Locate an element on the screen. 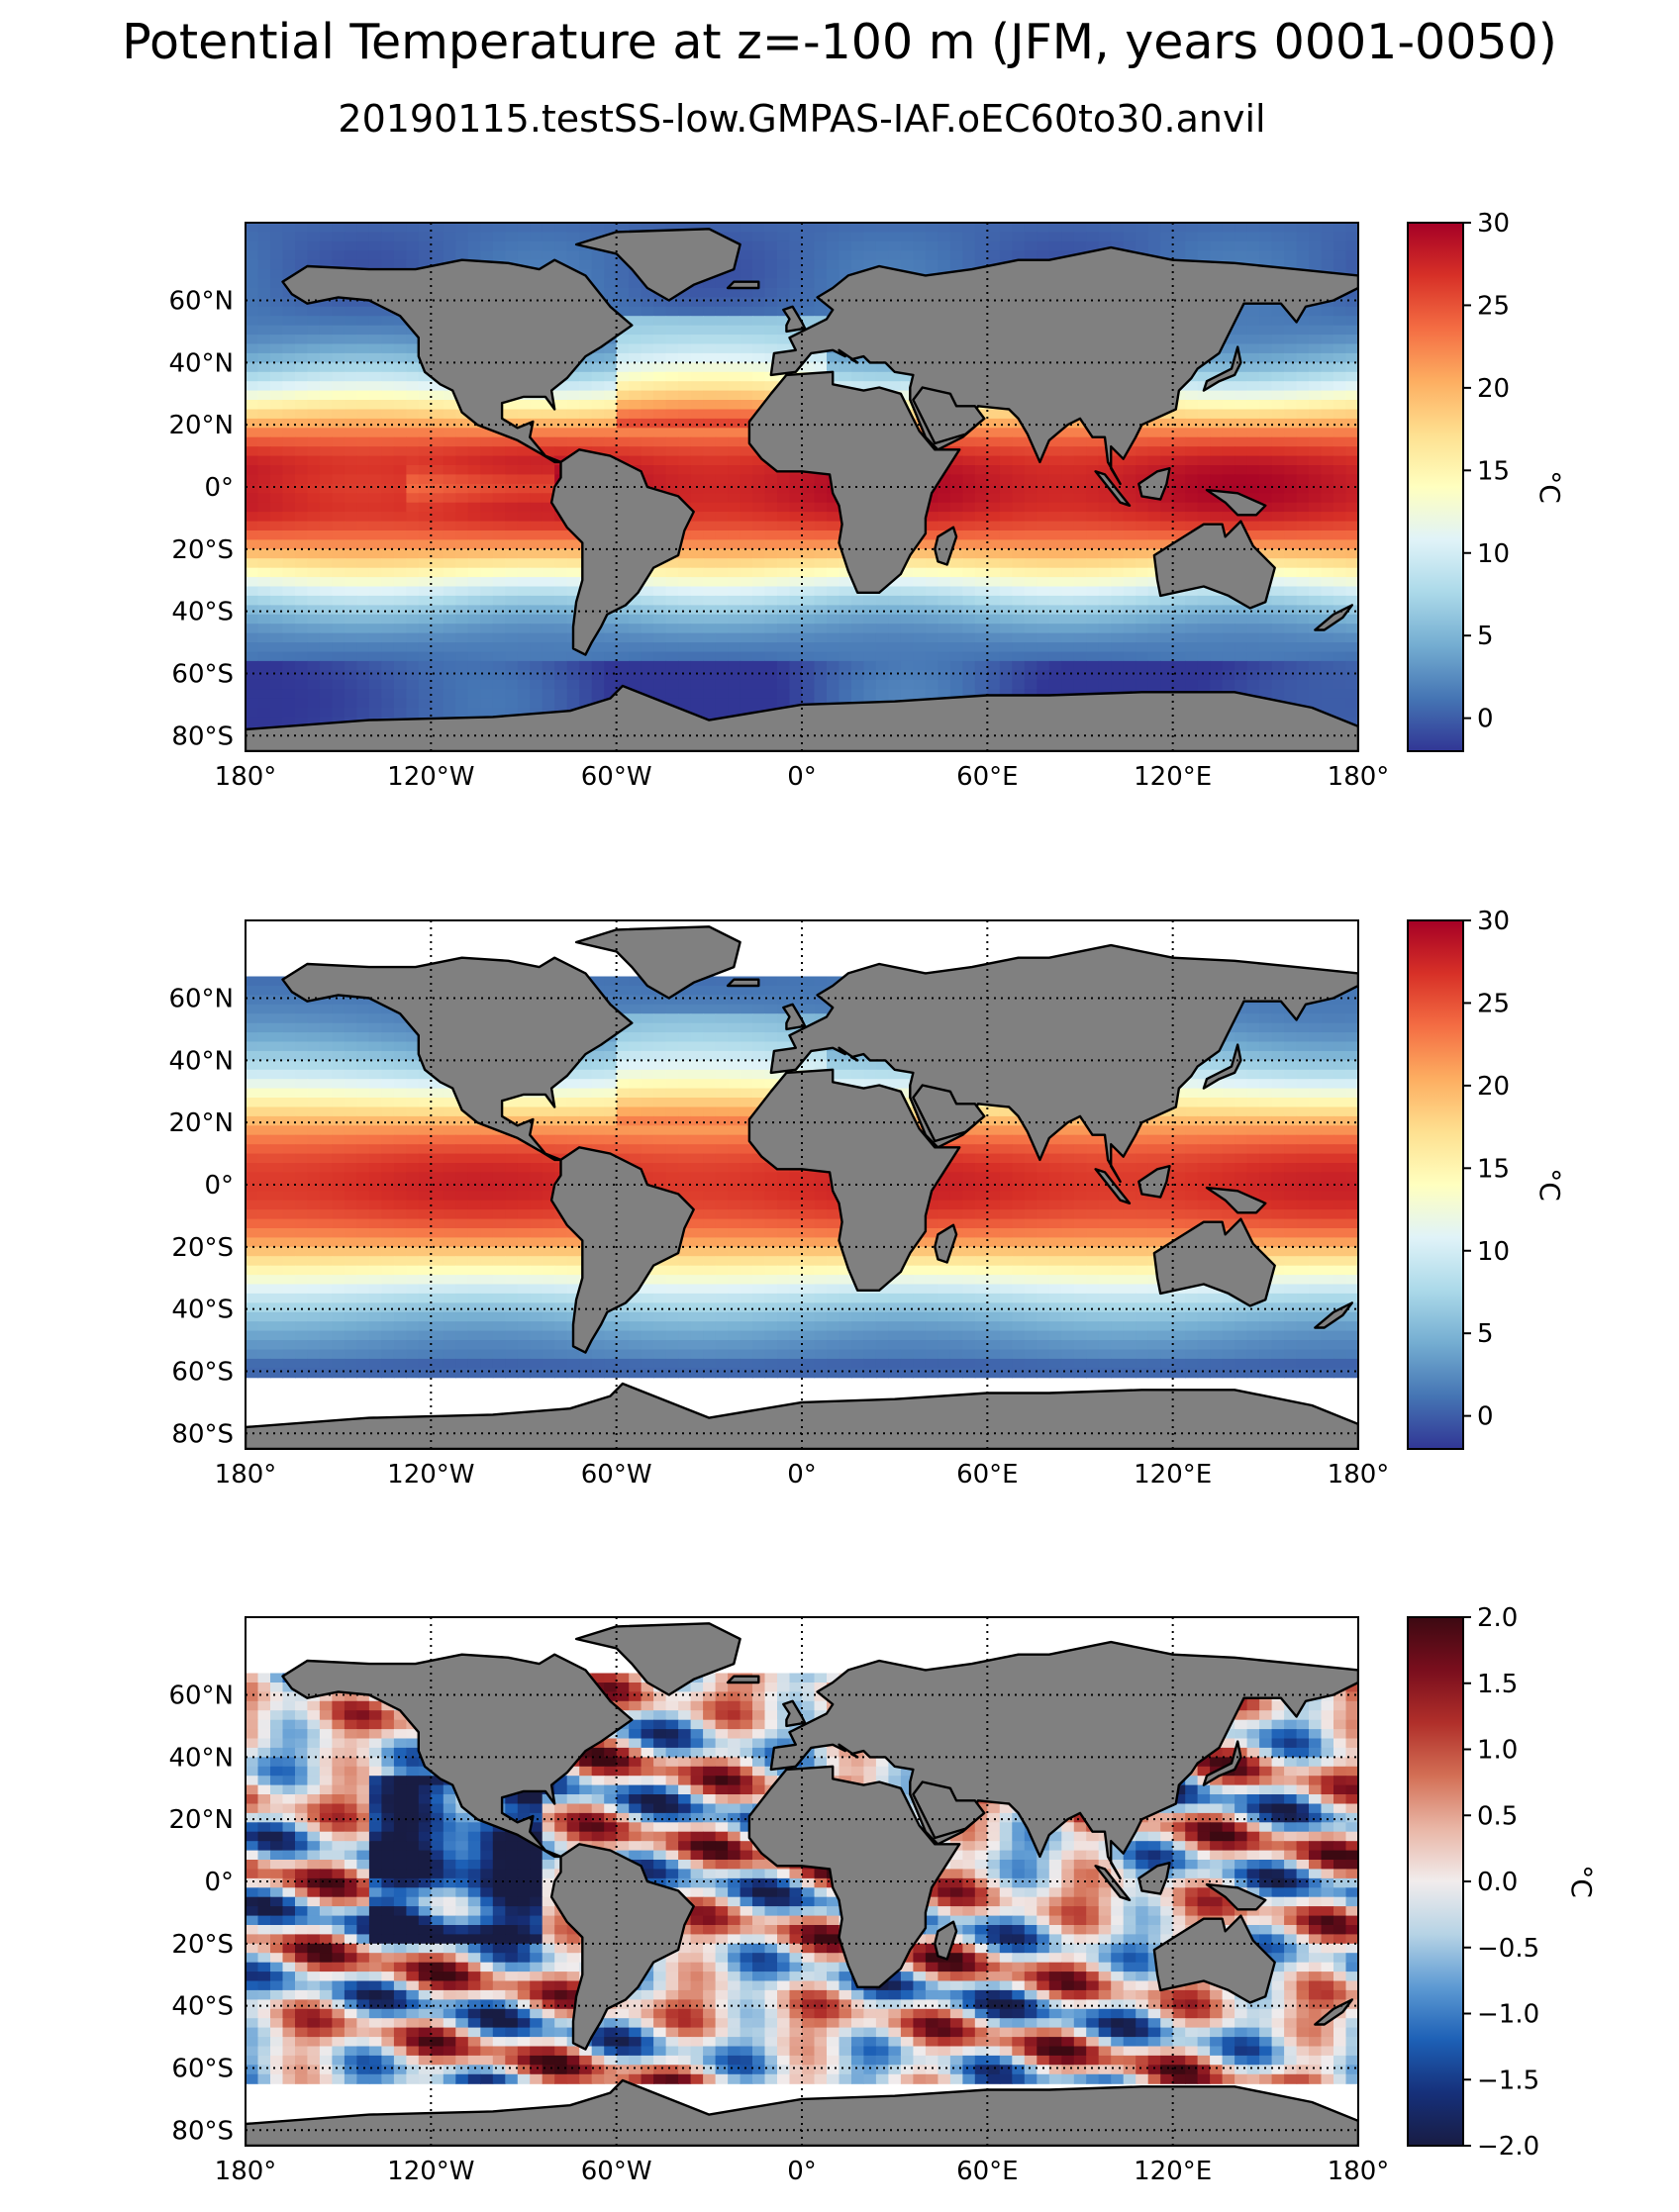  colorbar: 0 5 10 15 20 25 30 °C is located at coordinates (1487, 1178).